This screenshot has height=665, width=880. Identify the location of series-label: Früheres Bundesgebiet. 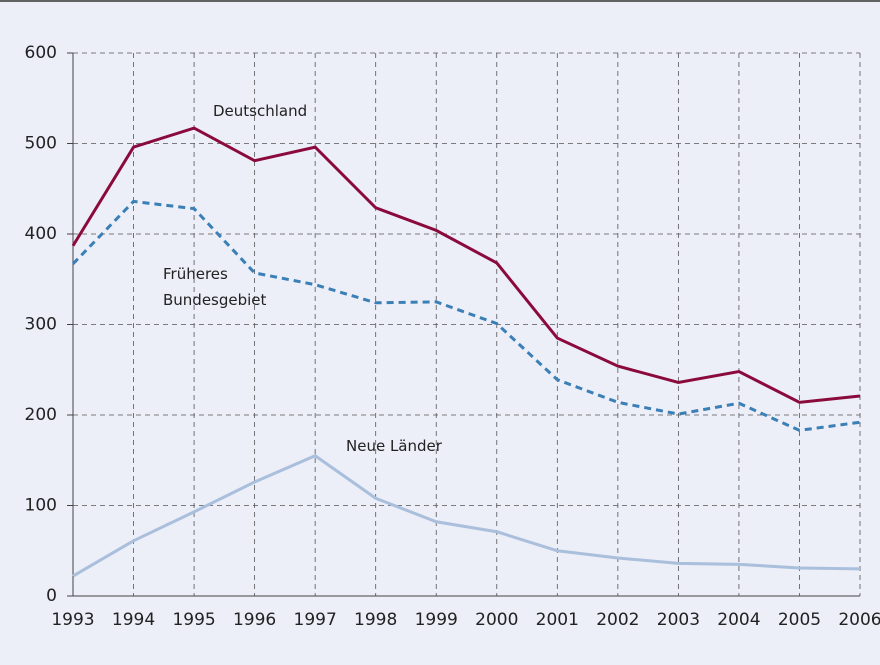
(215, 287).